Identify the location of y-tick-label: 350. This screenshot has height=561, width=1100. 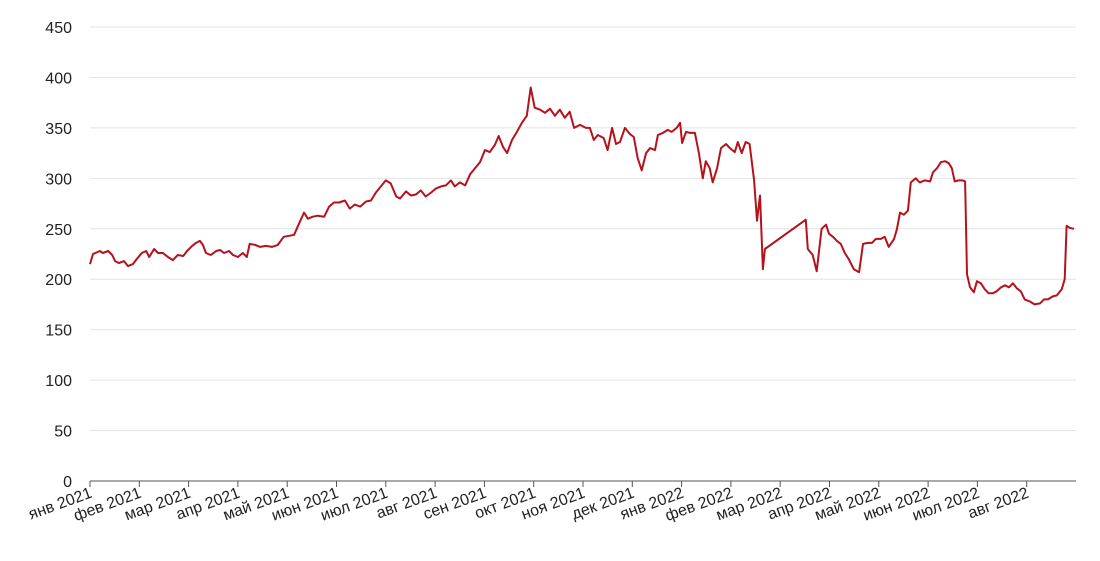
(58, 129).